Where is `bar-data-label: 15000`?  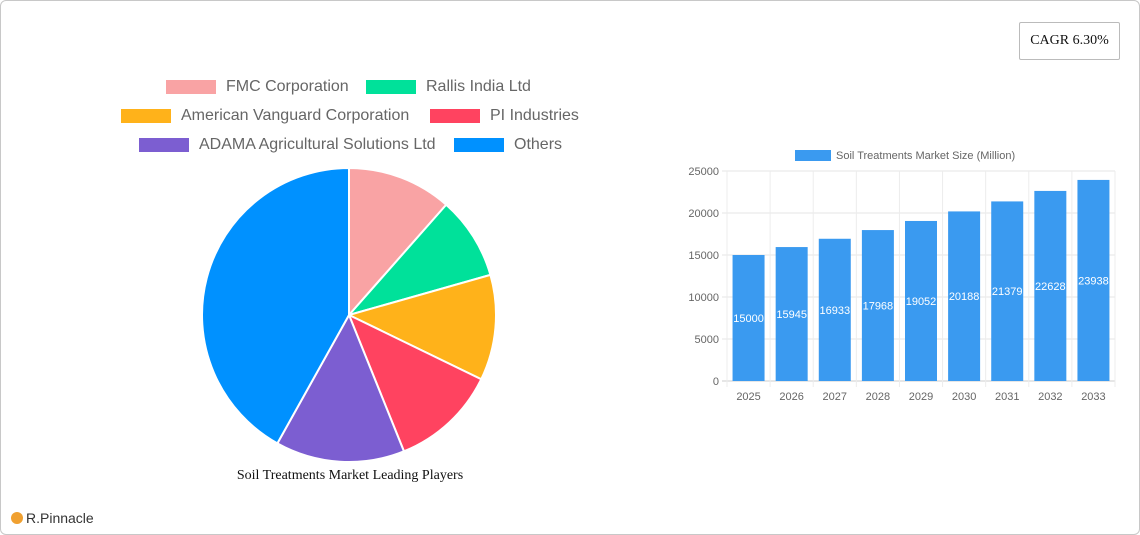
bar-data-label: 15000 is located at coordinates (748, 319).